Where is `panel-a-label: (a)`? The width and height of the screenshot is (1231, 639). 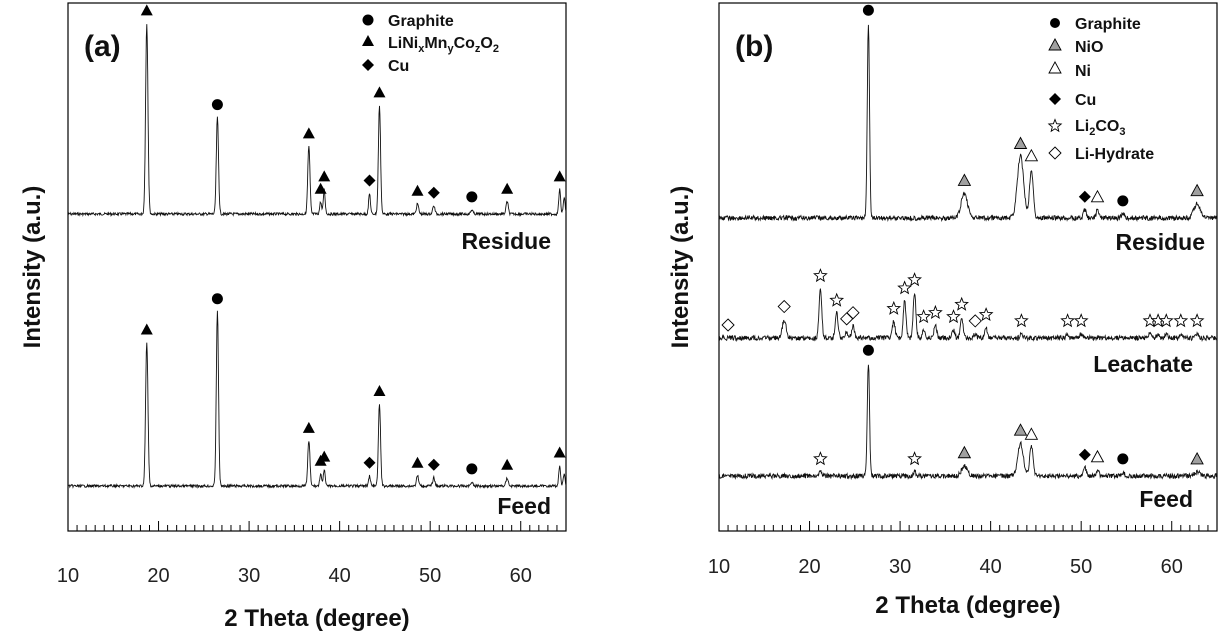
panel-a-label: (a) is located at coordinates (102, 46).